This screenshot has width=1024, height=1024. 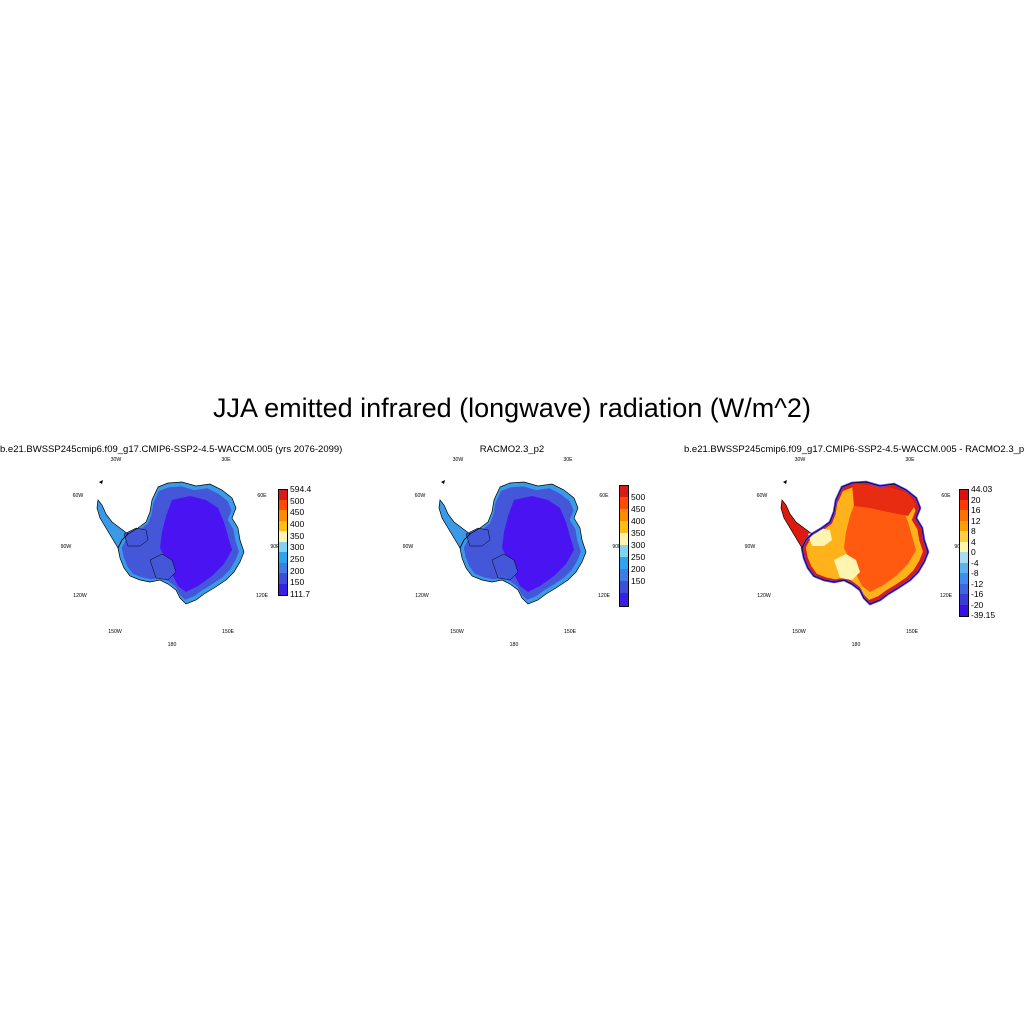 I want to click on colorbar-tick-label: 44.03, so click(x=982, y=489).